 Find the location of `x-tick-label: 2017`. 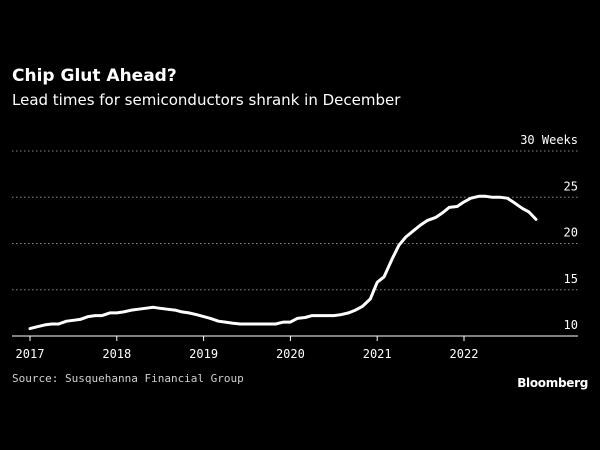

x-tick-label: 2017 is located at coordinates (30, 354).